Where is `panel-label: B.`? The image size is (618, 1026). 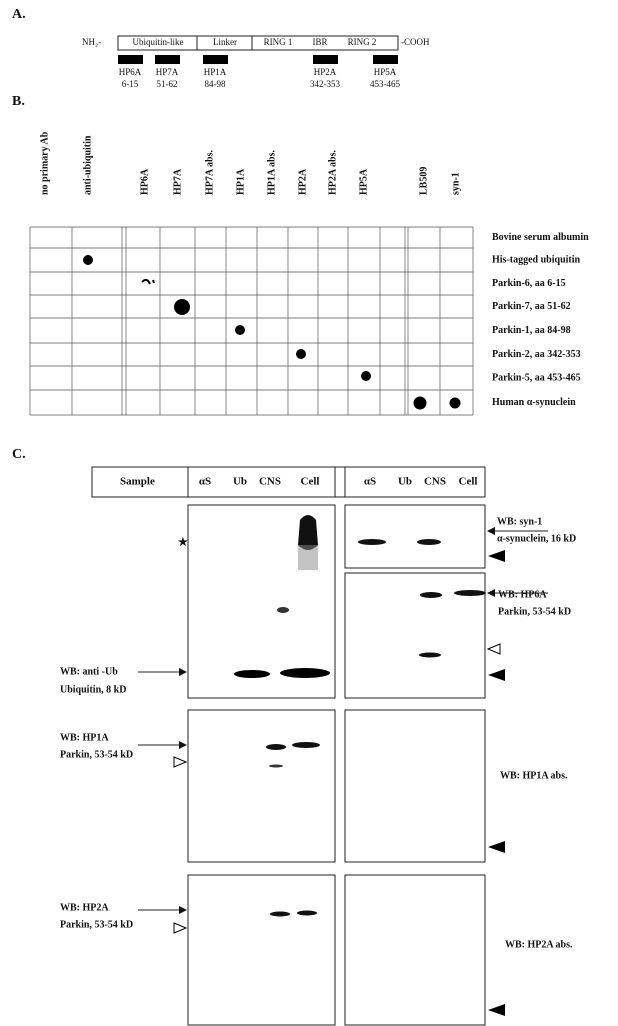 panel-label: B. is located at coordinates (18, 101).